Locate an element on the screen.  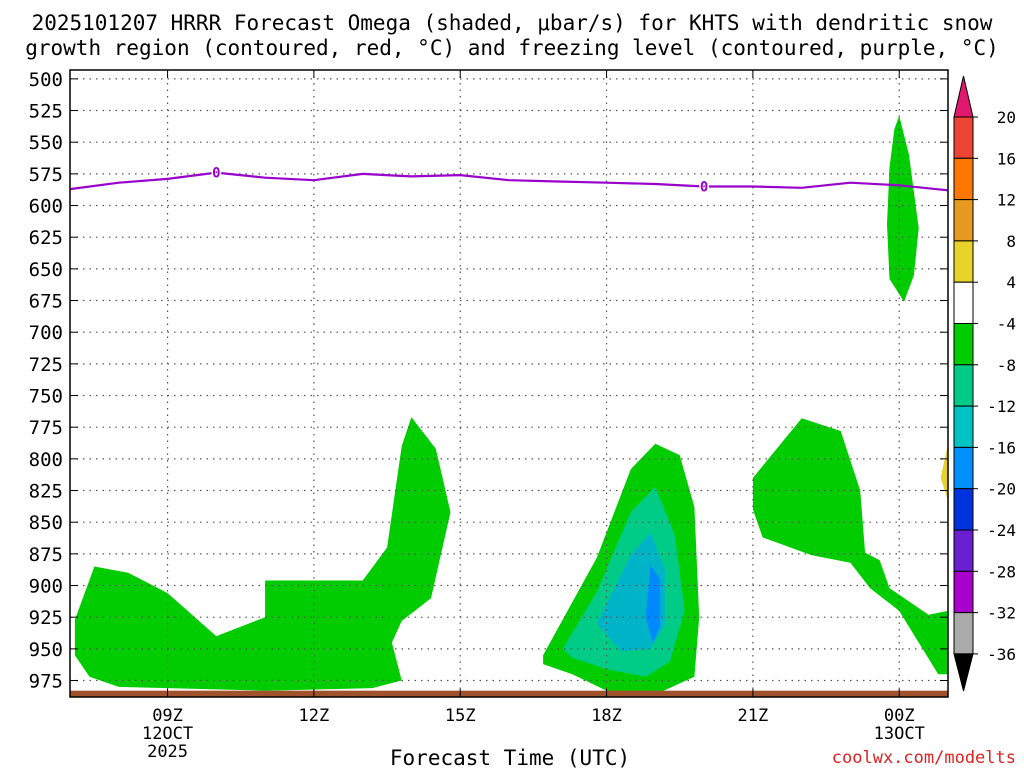
colorbar-label: -12 is located at coordinates (1001, 406).